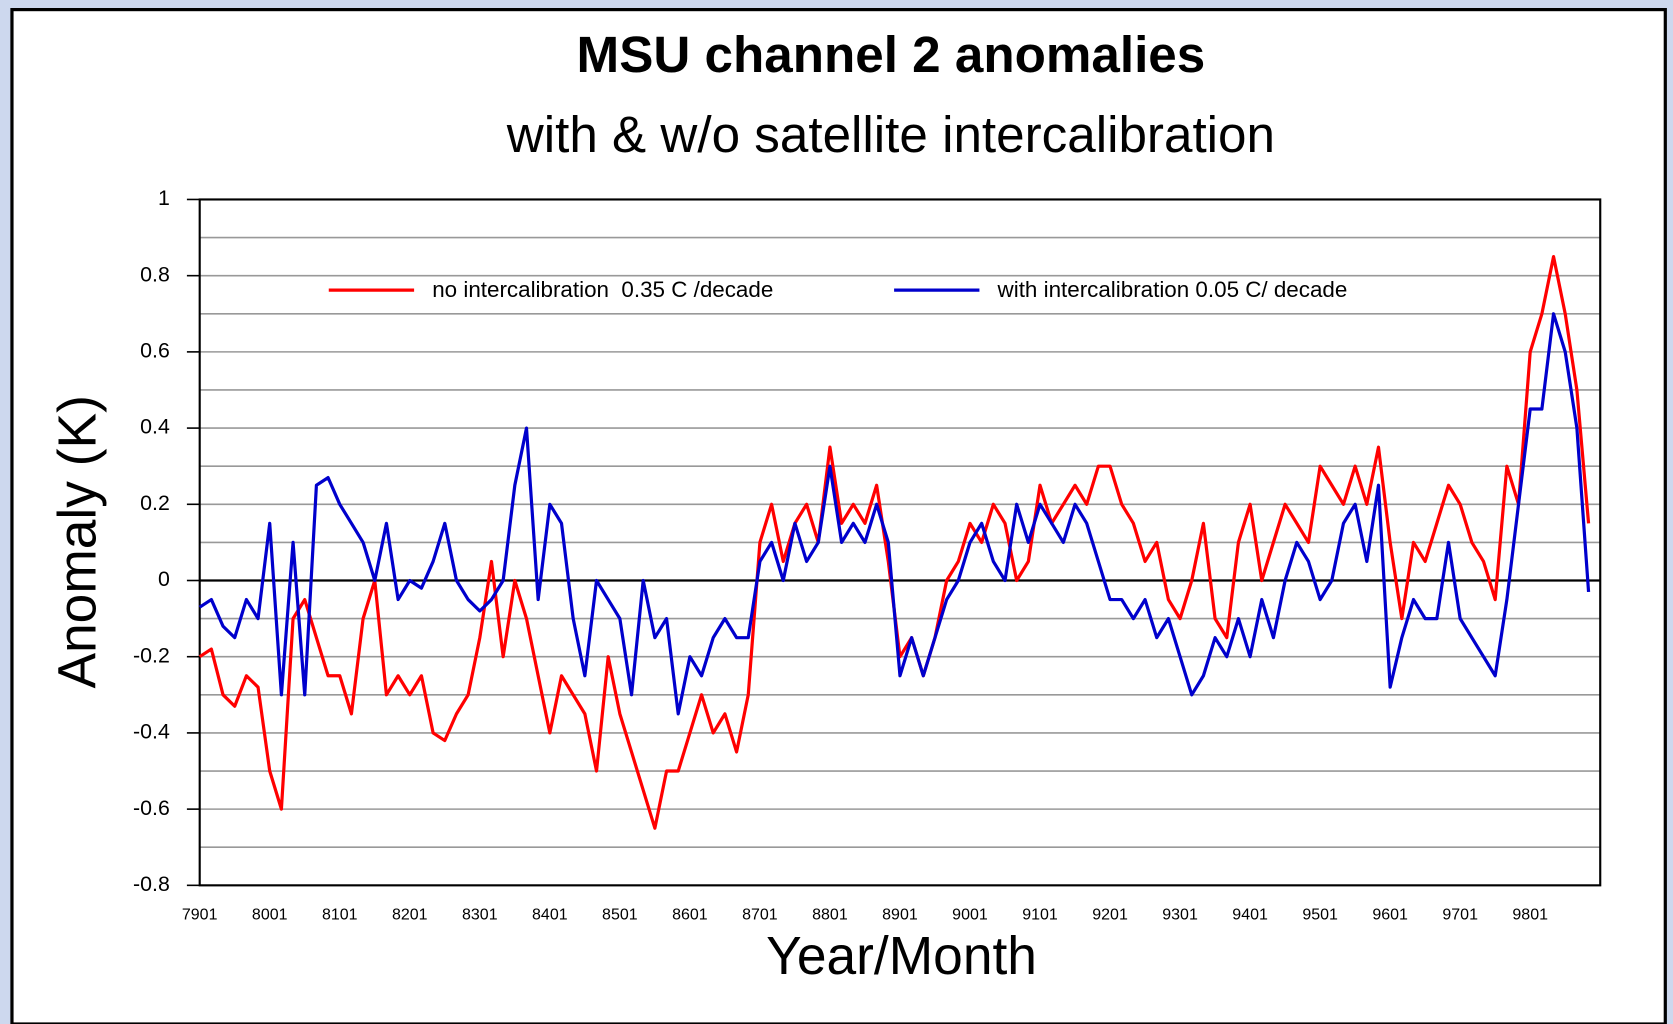 This screenshot has height=1024, width=1673. I want to click on x-tick-label: 9201, so click(1110, 914).